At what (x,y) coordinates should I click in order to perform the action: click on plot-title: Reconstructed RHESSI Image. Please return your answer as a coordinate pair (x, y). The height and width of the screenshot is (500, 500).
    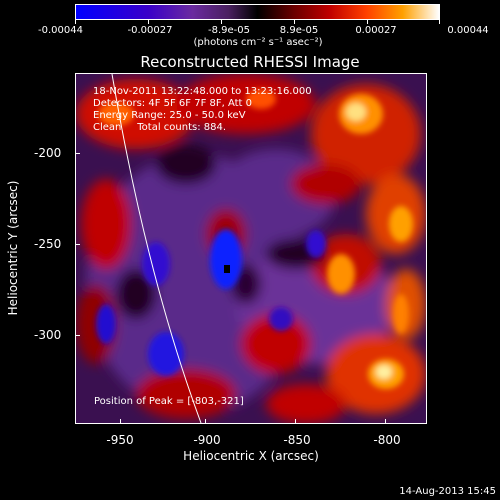
    Looking at the image, I should click on (250, 62).